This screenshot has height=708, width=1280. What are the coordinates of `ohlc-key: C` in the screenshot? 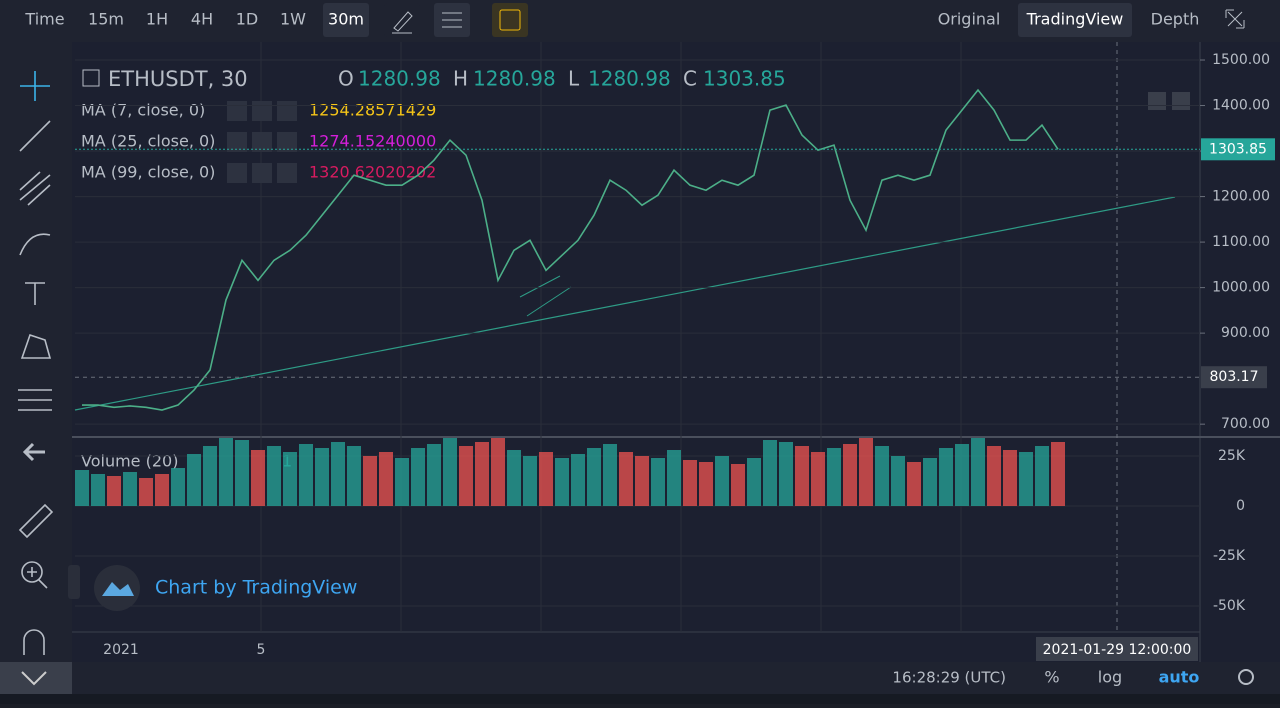 It's located at (690, 79).